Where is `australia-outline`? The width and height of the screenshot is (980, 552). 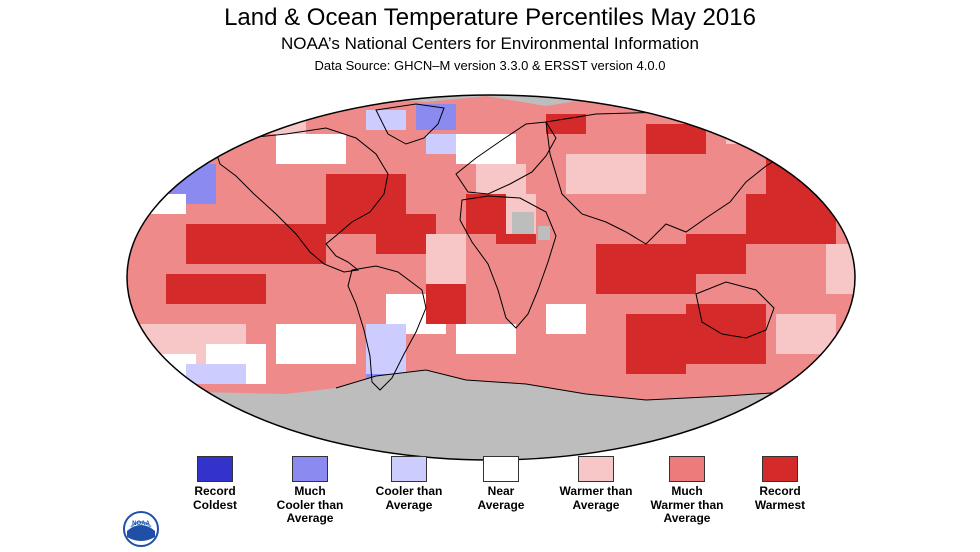
australia-outline is located at coordinates (735, 310).